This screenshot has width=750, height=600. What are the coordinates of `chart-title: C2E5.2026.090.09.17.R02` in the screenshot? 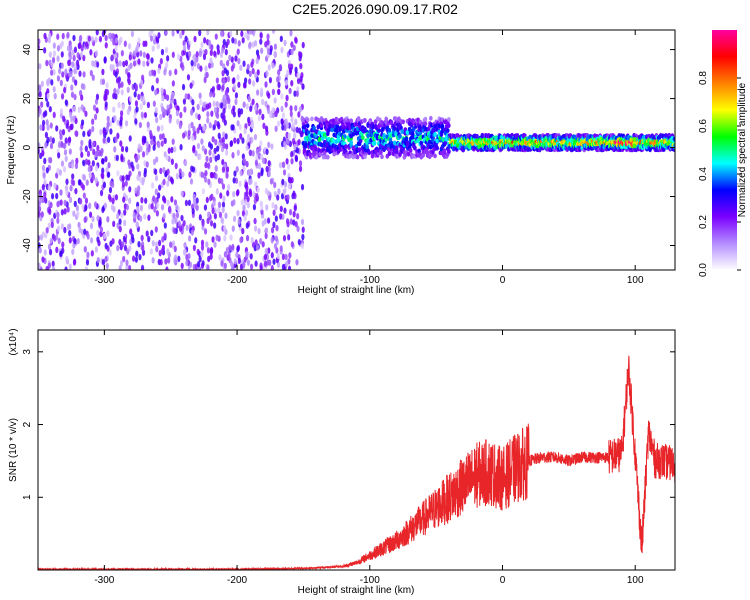 It's located at (375, 9).